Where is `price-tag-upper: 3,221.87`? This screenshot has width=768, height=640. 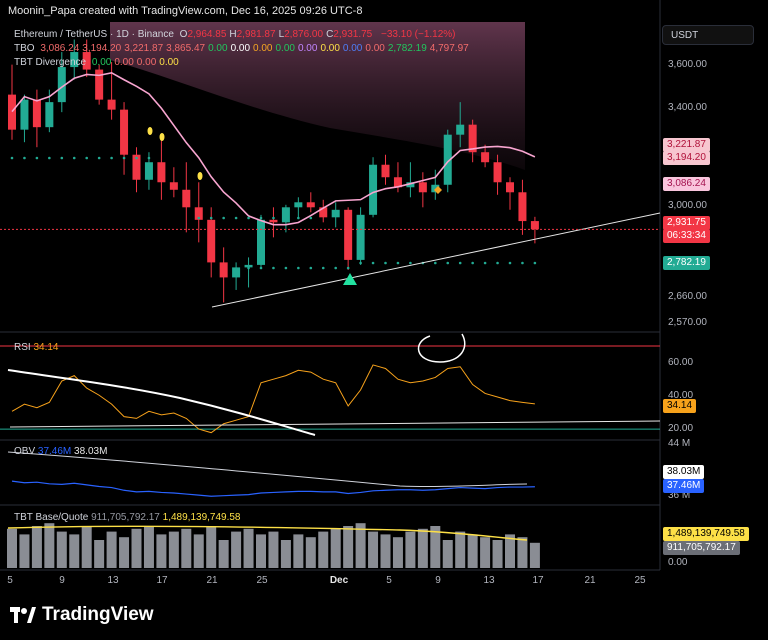 price-tag-upper: 3,221.87 is located at coordinates (686, 145).